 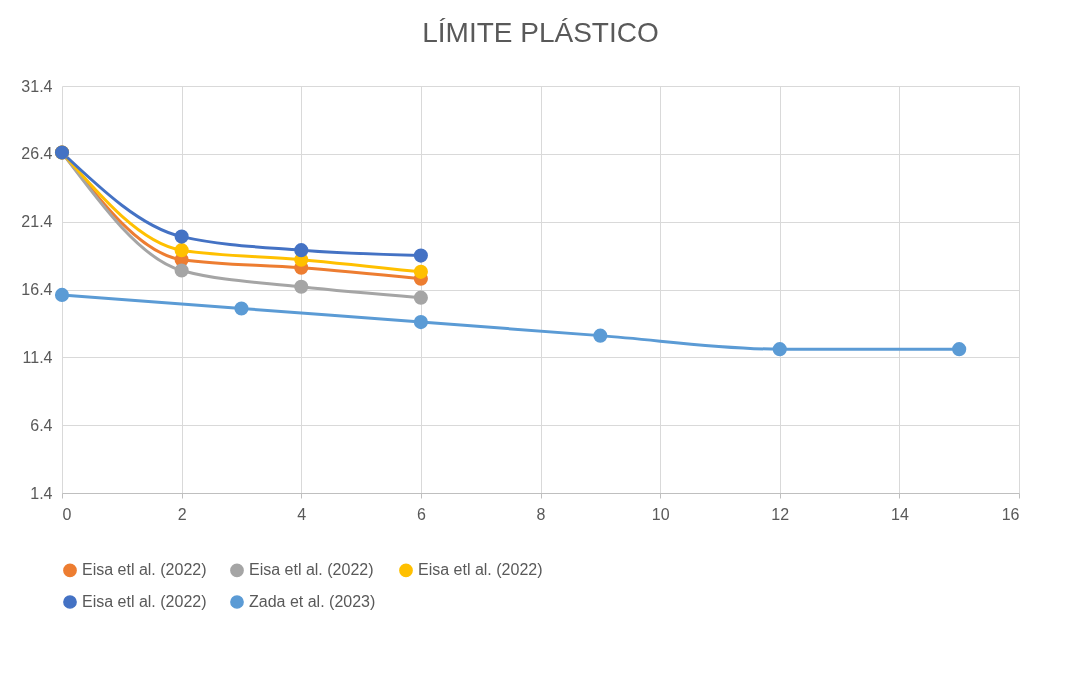 What do you see at coordinates (899, 514) in the screenshot?
I see `x-tick-label: 14` at bounding box center [899, 514].